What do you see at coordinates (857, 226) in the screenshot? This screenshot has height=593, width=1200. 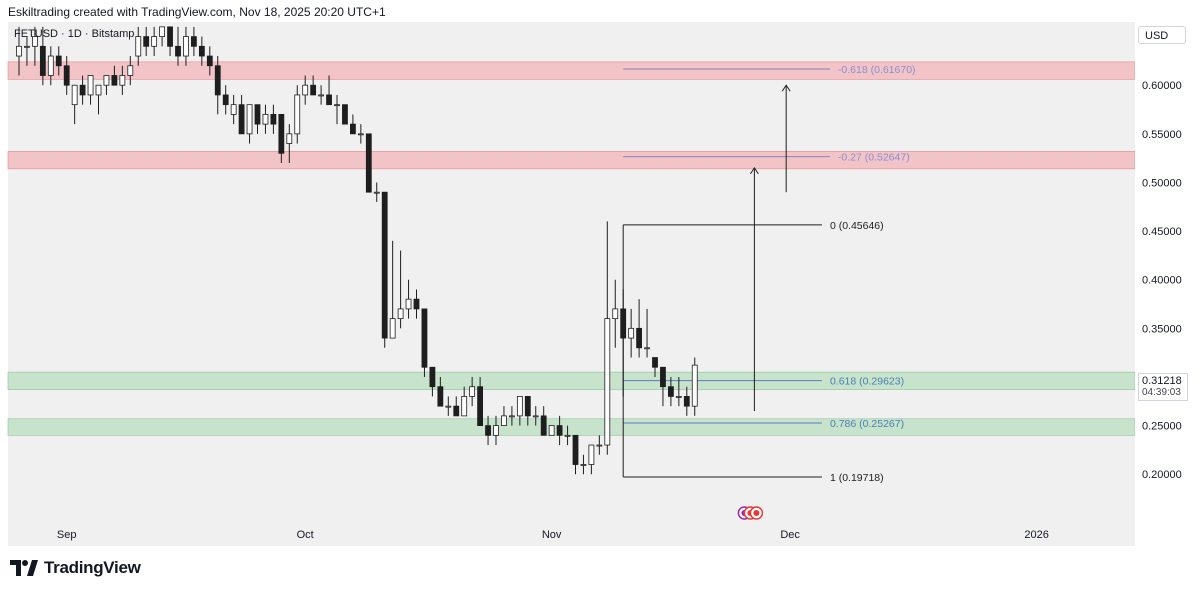 I see `fib-level-label: 0 (0.45646)` at bounding box center [857, 226].